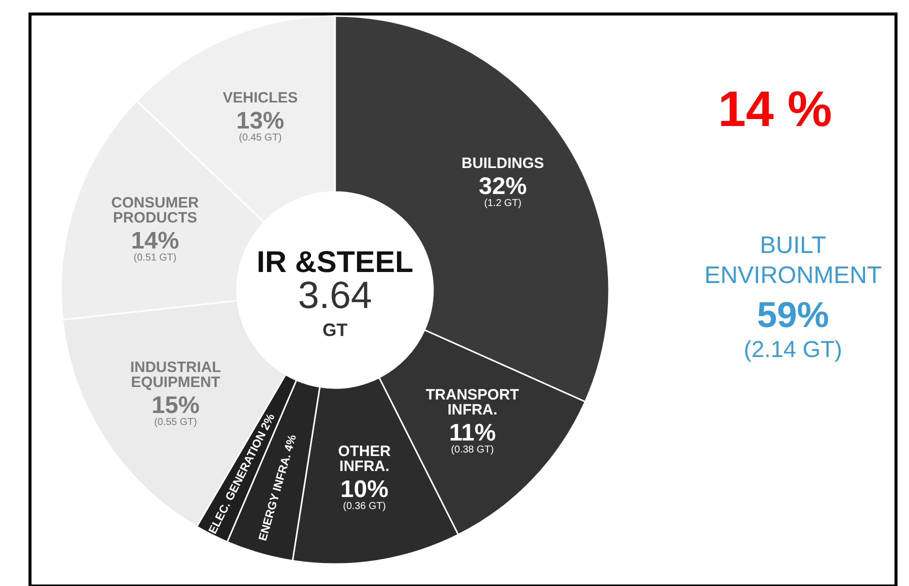 The image size is (909, 586). Describe the element at coordinates (364, 494) in the screenshot. I see `data-label: 10% (0.36 GT)` at that location.